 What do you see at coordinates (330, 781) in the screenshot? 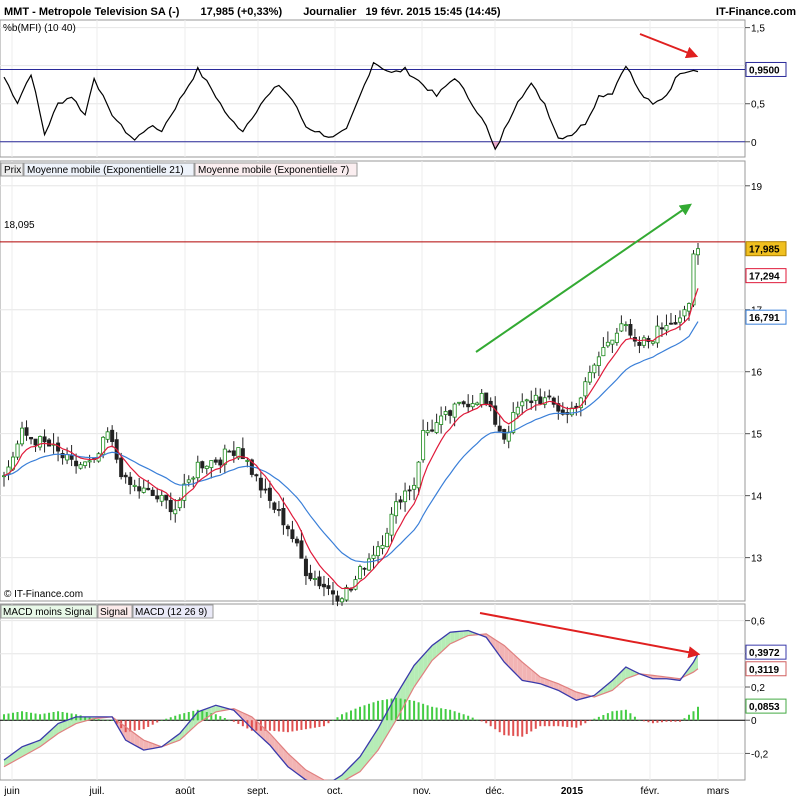
I see `macd-fill-segment` at bounding box center [330, 781].